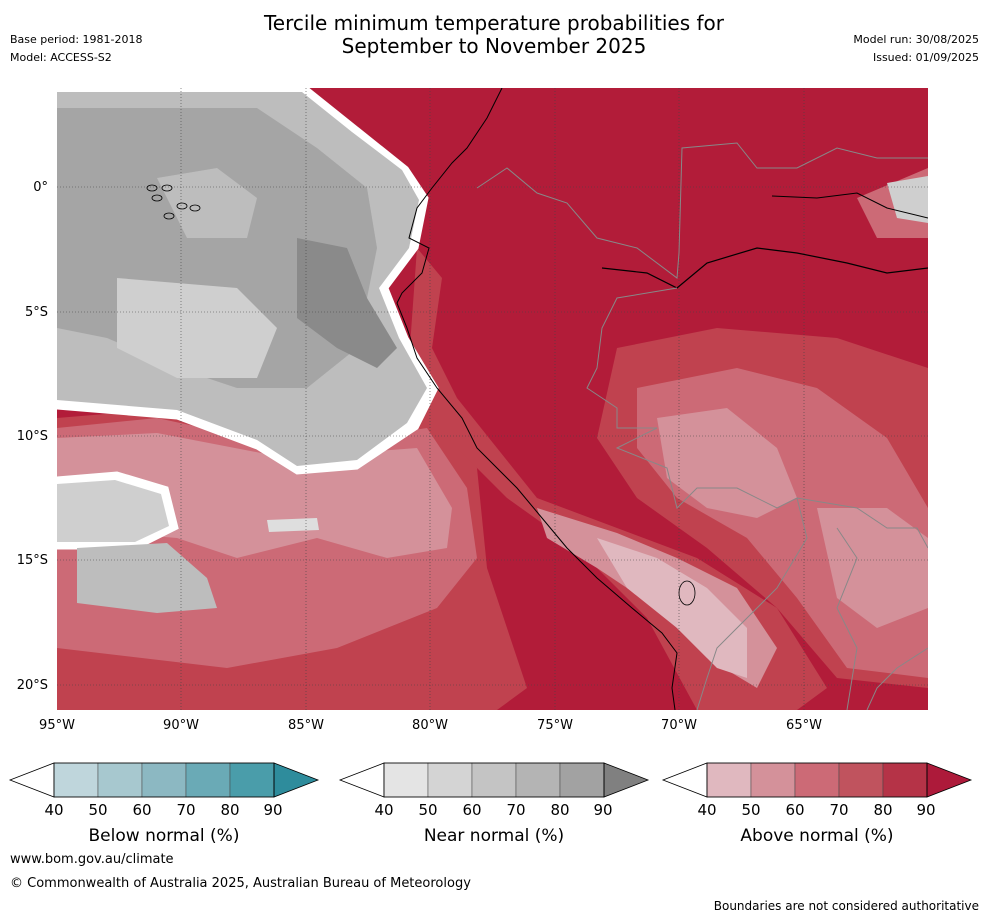  I want to click on near-70-island, so click(207, 203).